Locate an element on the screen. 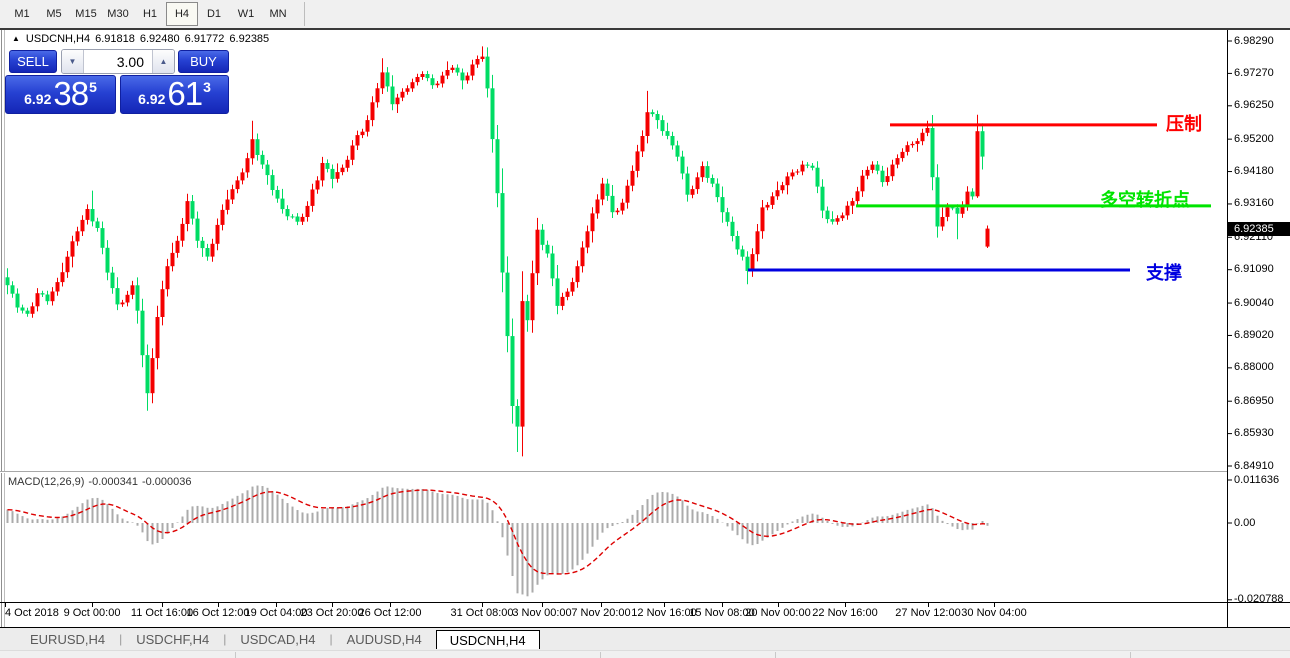 The height and width of the screenshot is (658, 1290). buy-price-big: 61 is located at coordinates (185, 93).